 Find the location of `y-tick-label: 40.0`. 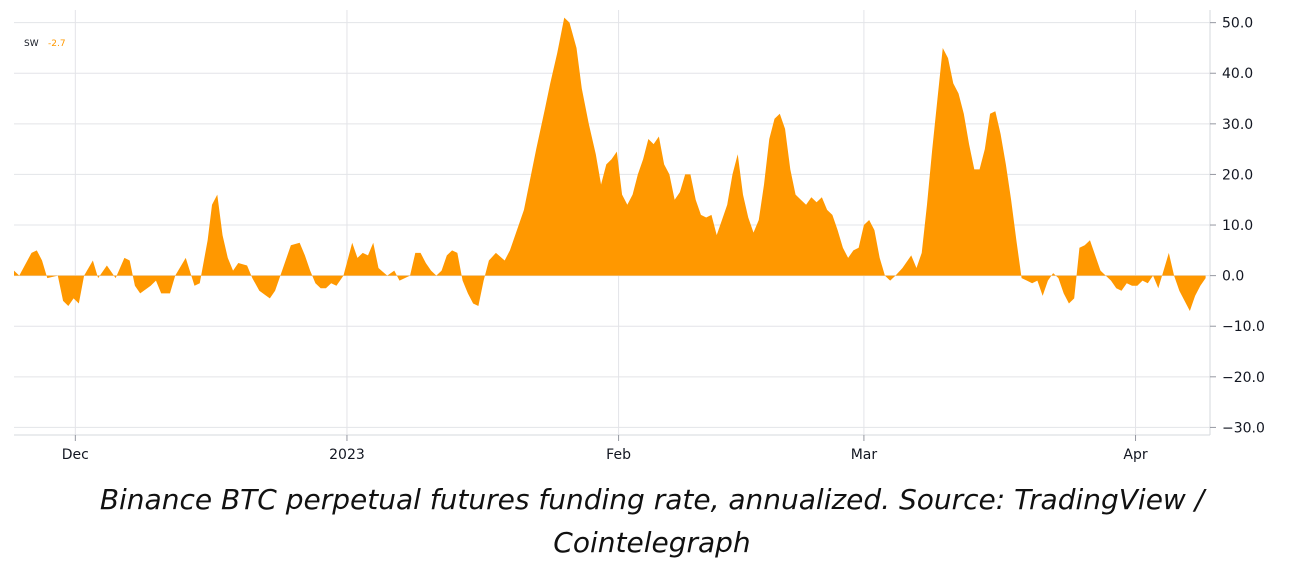

y-tick-label: 40.0 is located at coordinates (1237, 74).